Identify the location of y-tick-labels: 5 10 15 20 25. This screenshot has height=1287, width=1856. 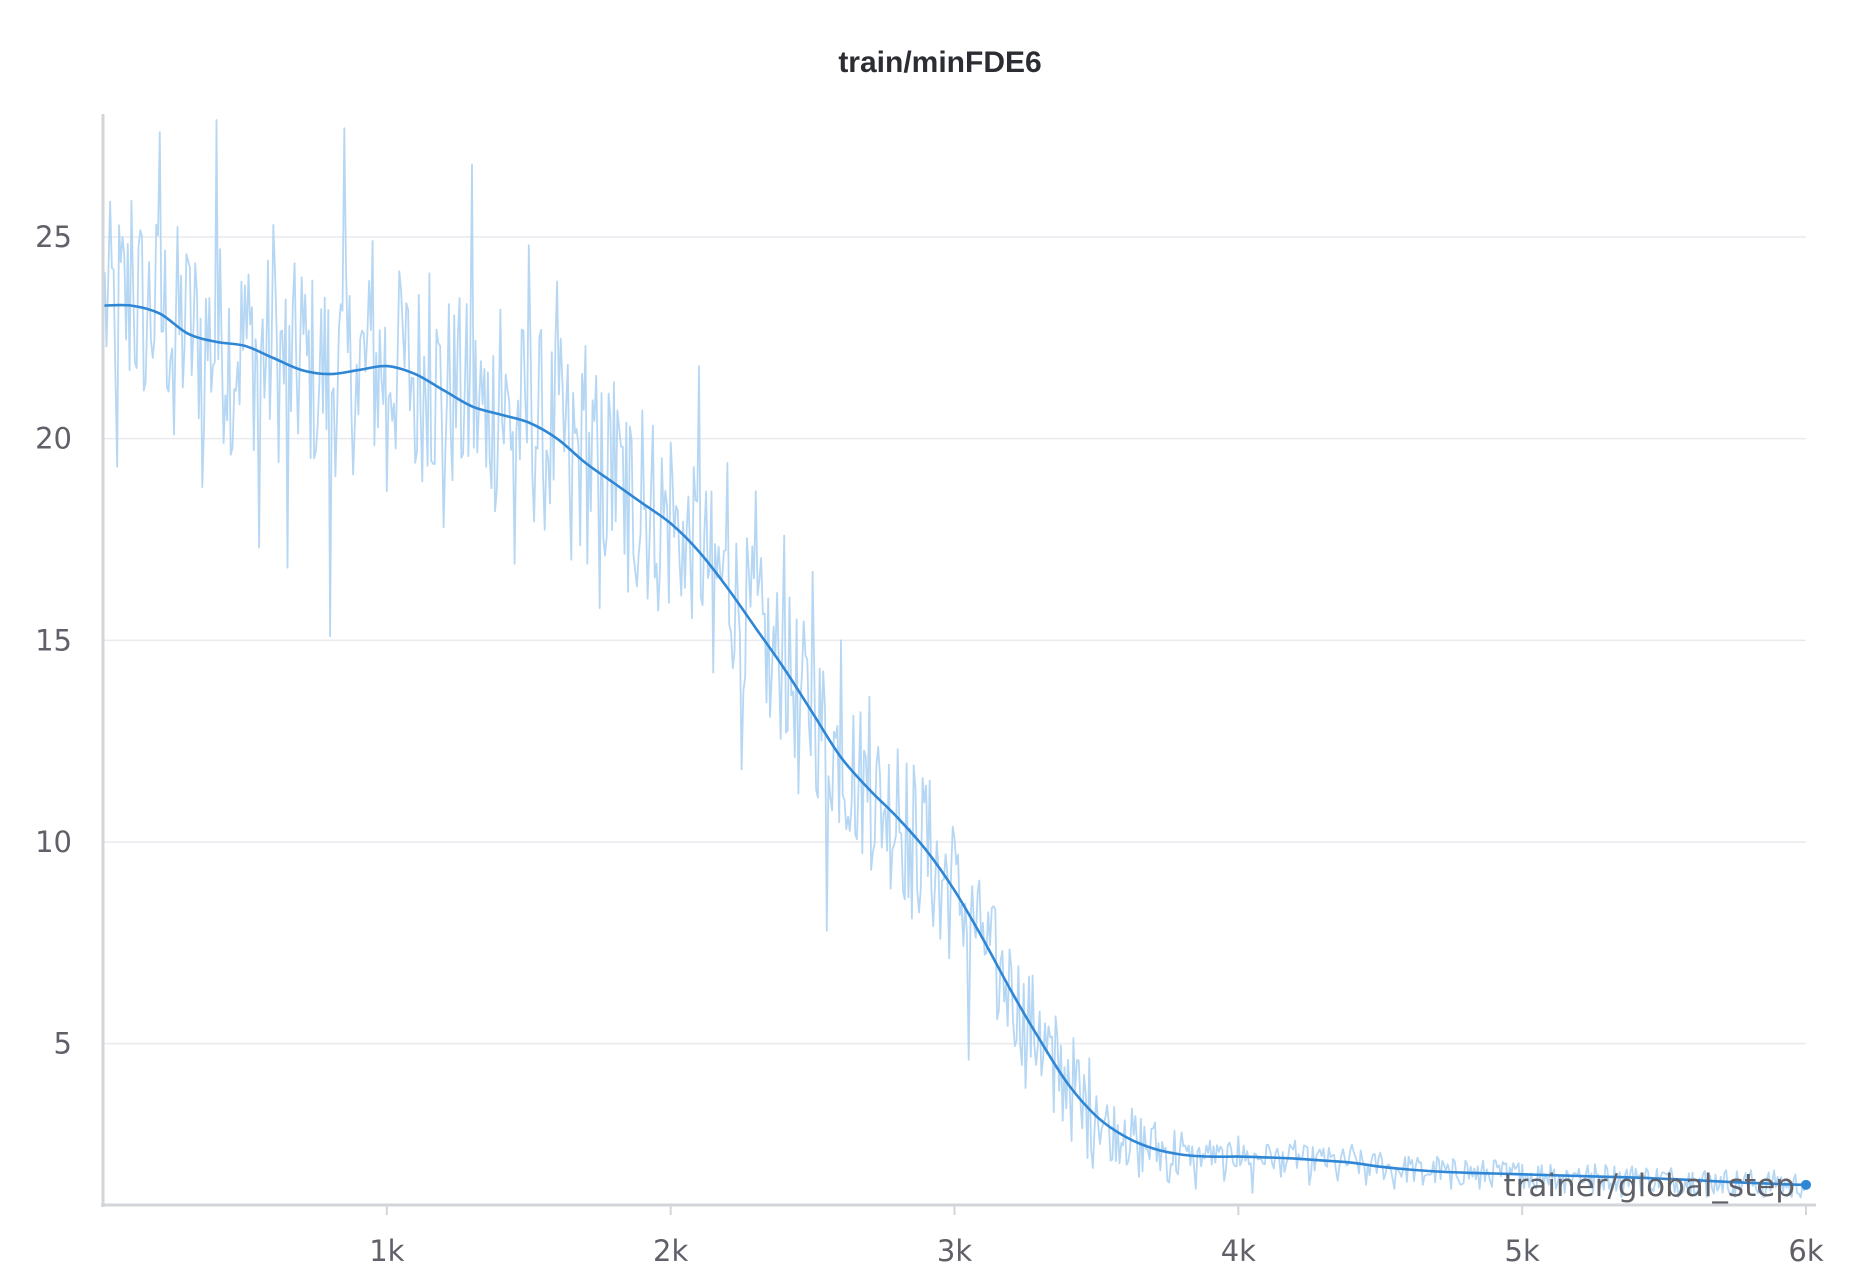
(53, 640).